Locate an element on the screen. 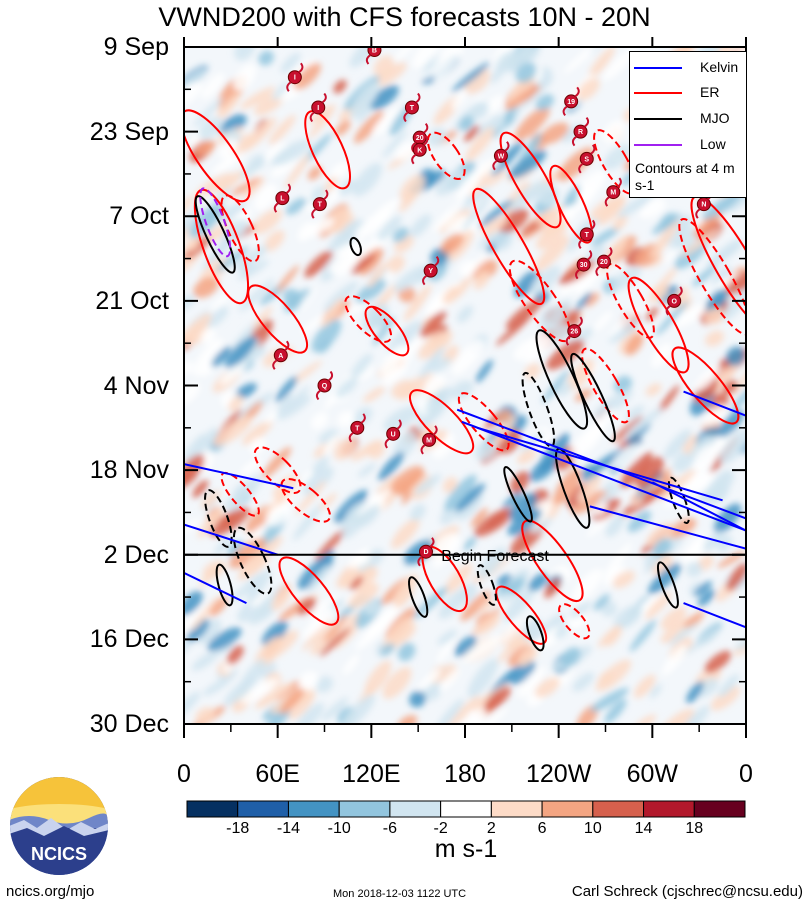 This screenshot has height=907, width=809. storm-marker: S is located at coordinates (587, 159).